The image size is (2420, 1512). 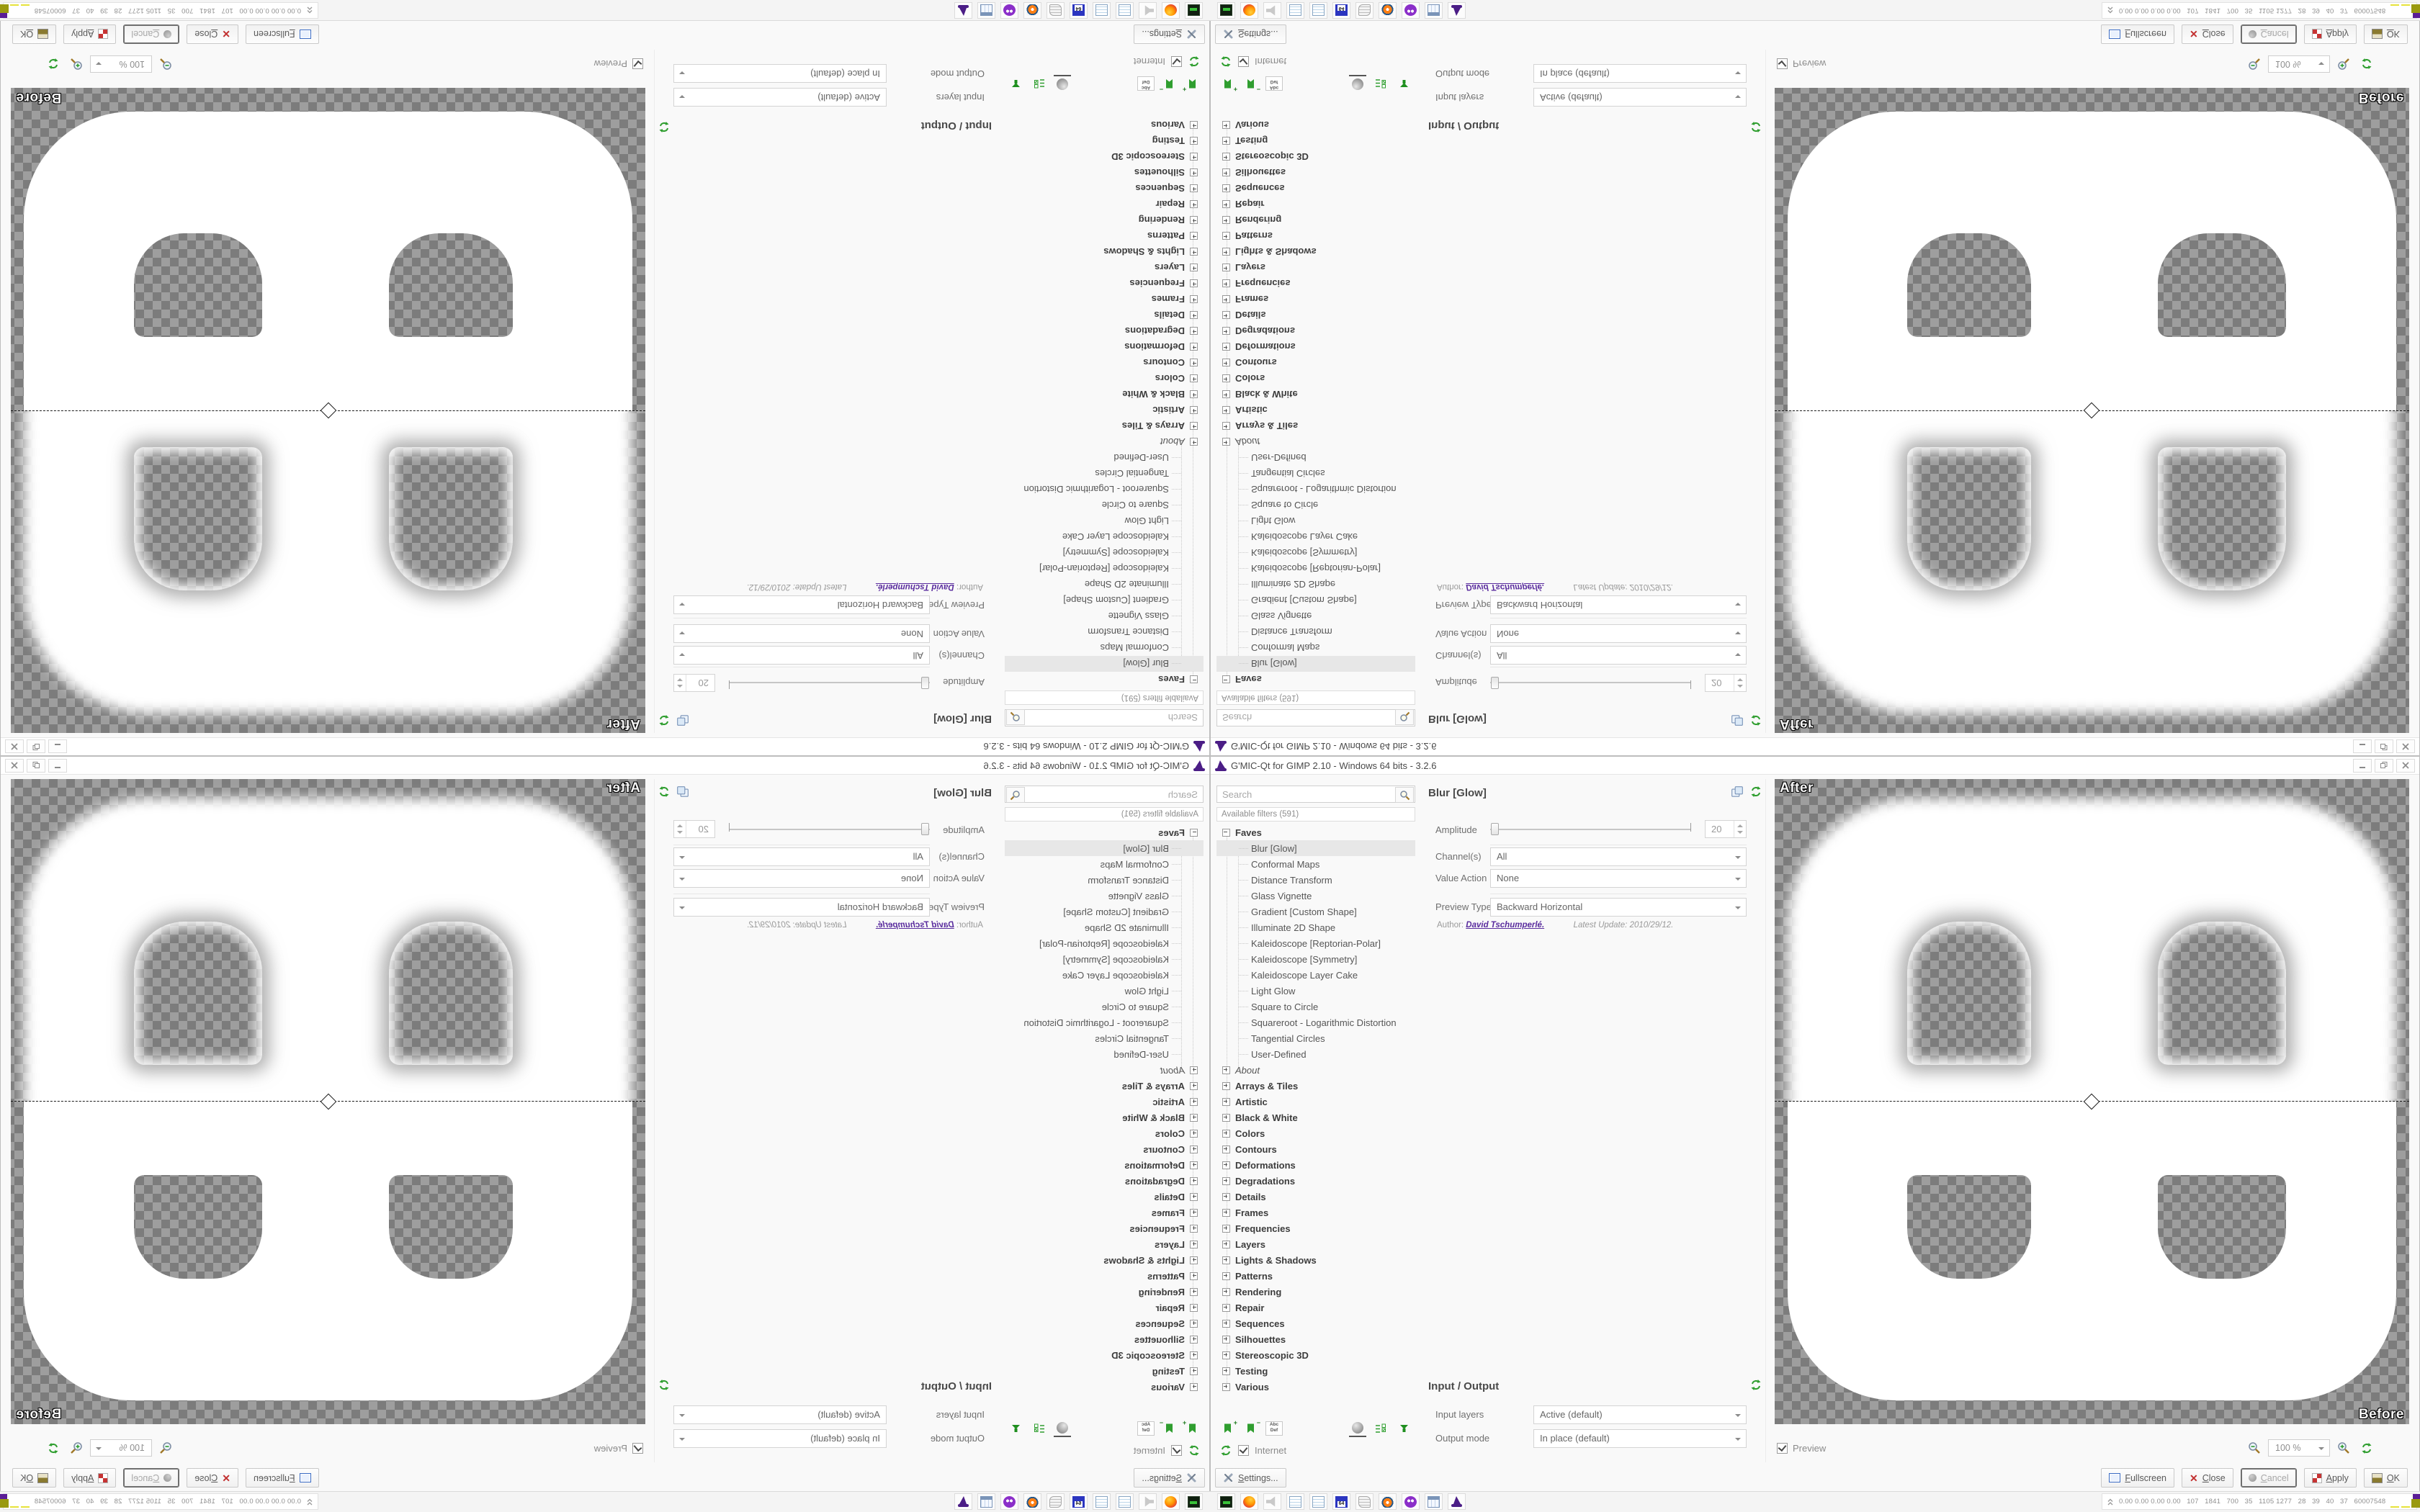 I want to click on category-item: Testing, so click(x=1315, y=1371).